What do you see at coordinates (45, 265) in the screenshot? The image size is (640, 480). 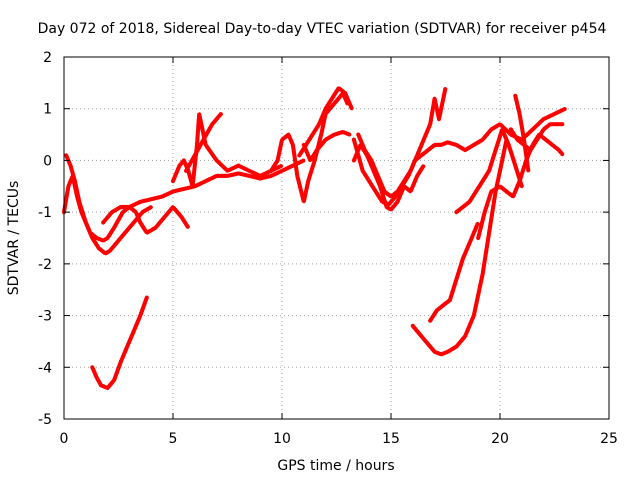 I see `y-tick-label: -2` at bounding box center [45, 265].